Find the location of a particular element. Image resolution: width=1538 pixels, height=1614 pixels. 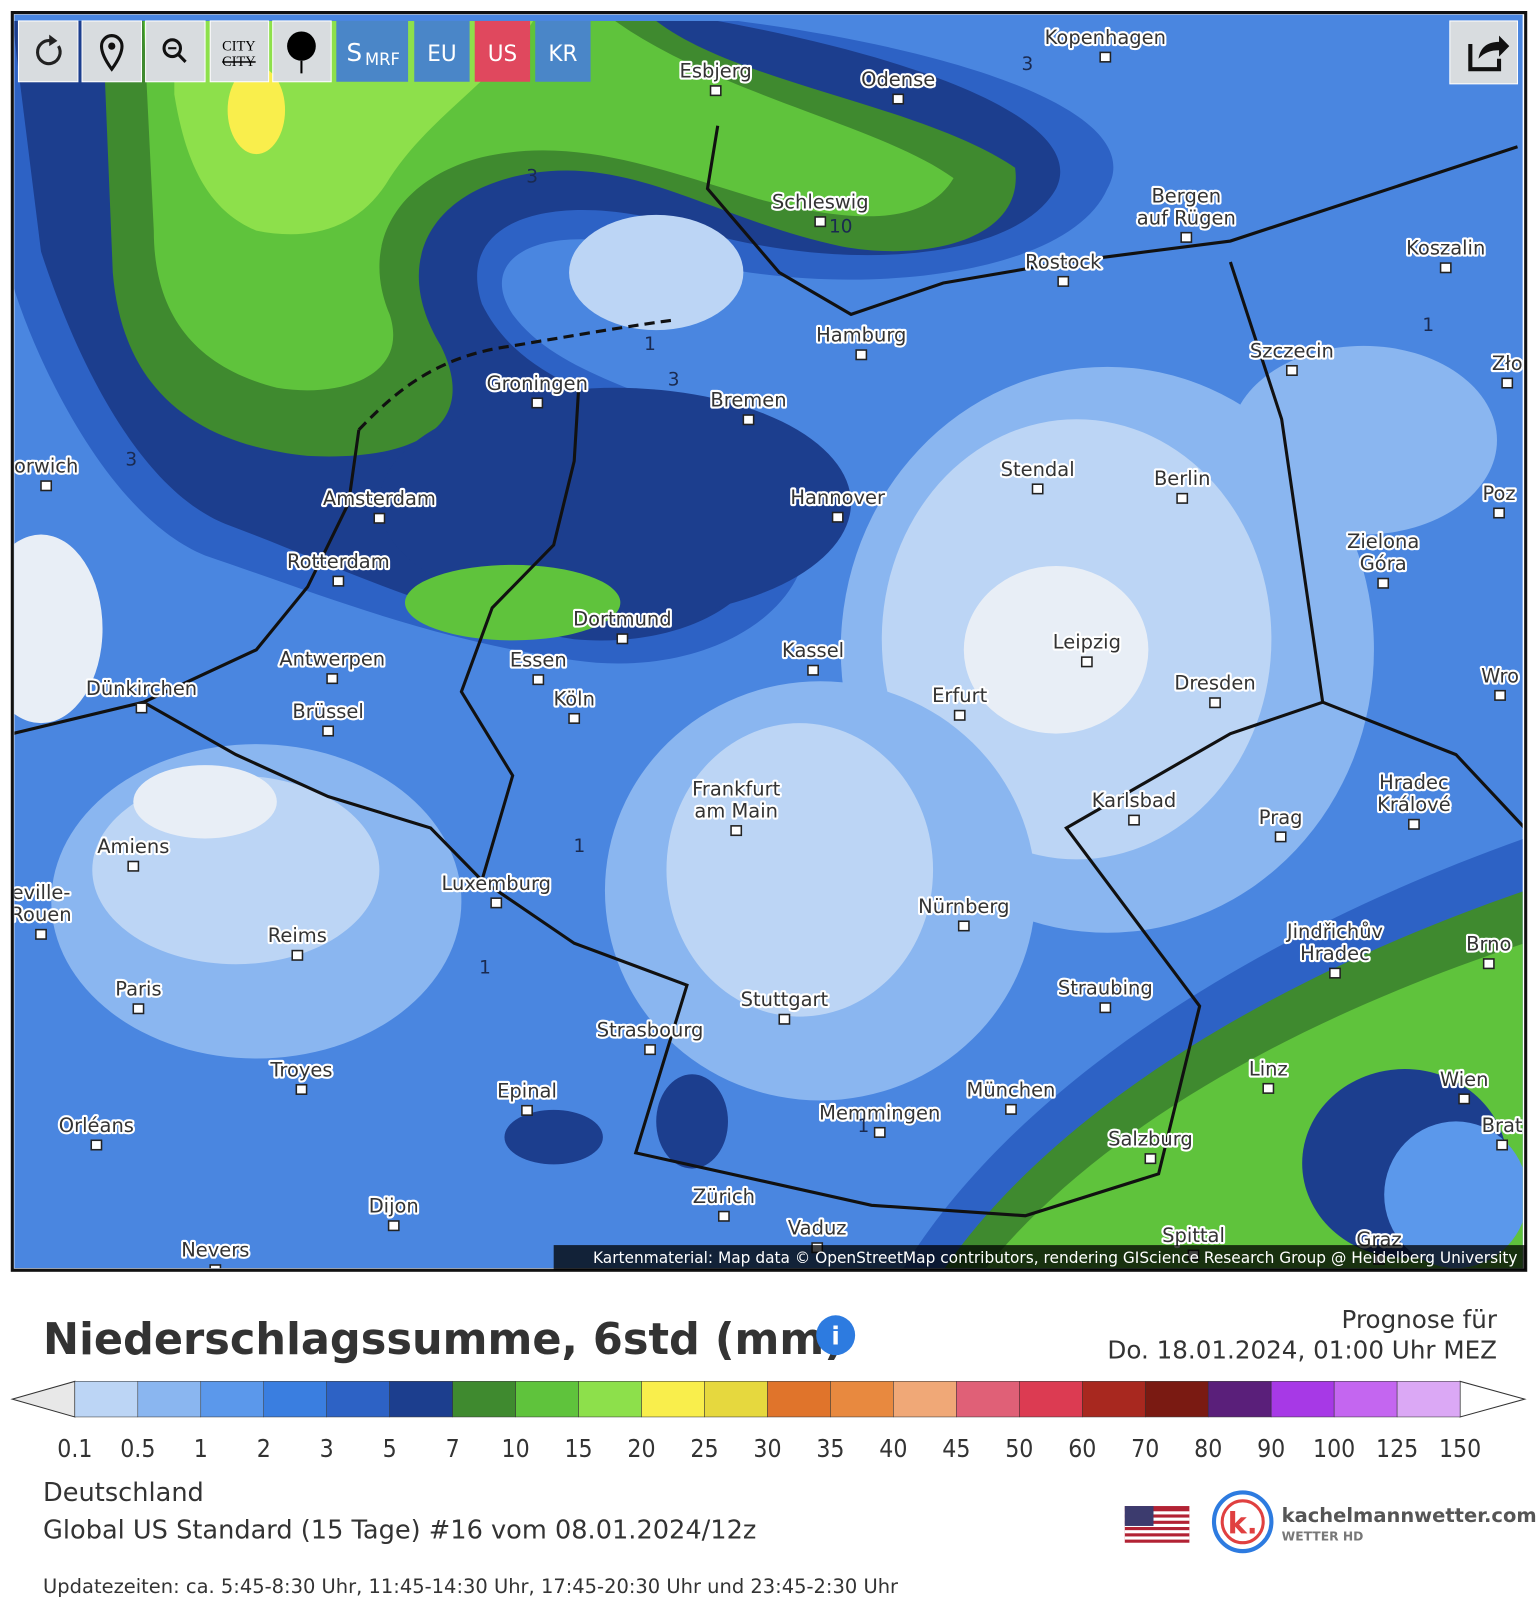

us-button: US is located at coordinates (502, 51).